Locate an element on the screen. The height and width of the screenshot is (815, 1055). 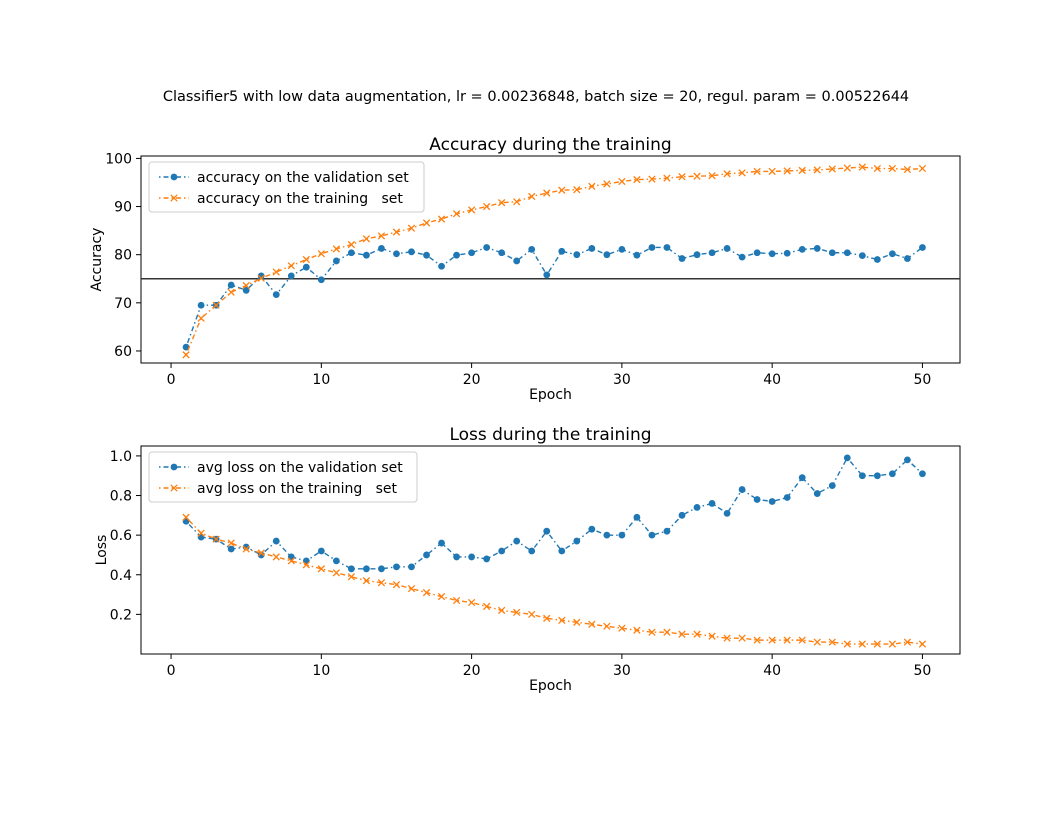
accuracy-xtick-label: 40 is located at coordinates (772, 380).